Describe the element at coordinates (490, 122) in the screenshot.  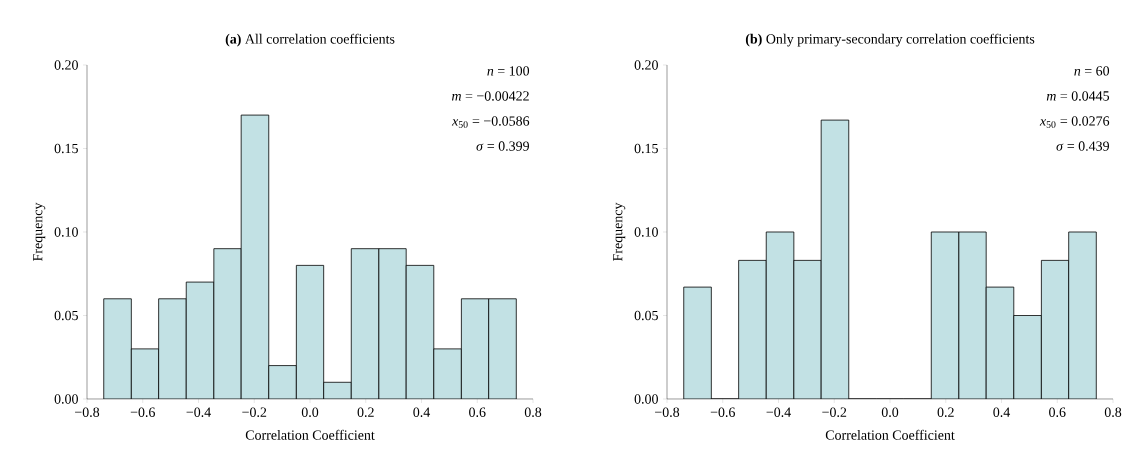
I see `annotation: x$_{50}$ = −0.0586` at that location.